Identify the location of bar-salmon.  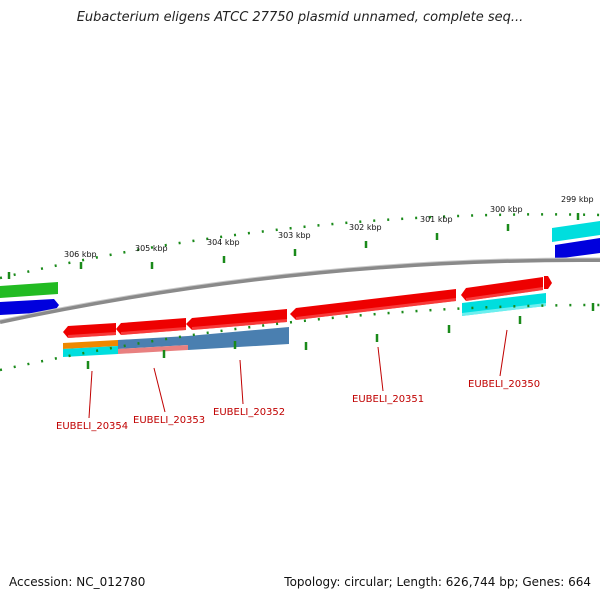
(153, 349).